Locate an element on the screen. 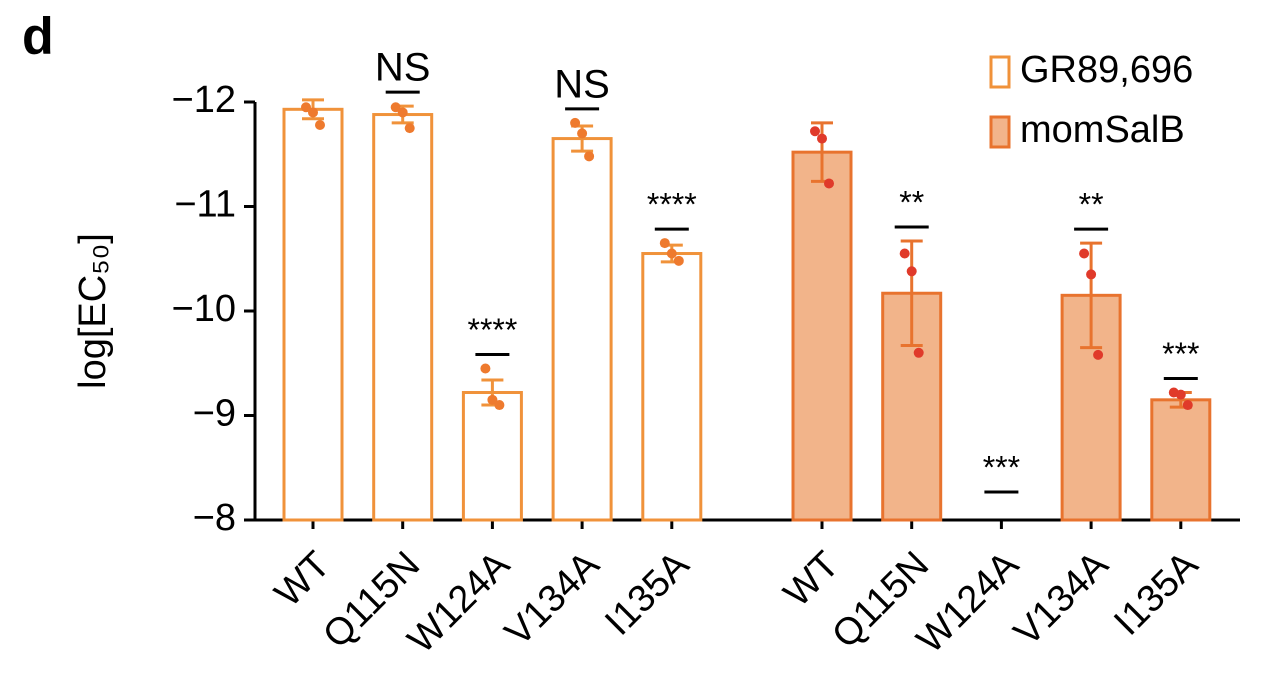 This screenshot has height=686, width=1268. y-tick-label: −8 is located at coordinates (214, 518).